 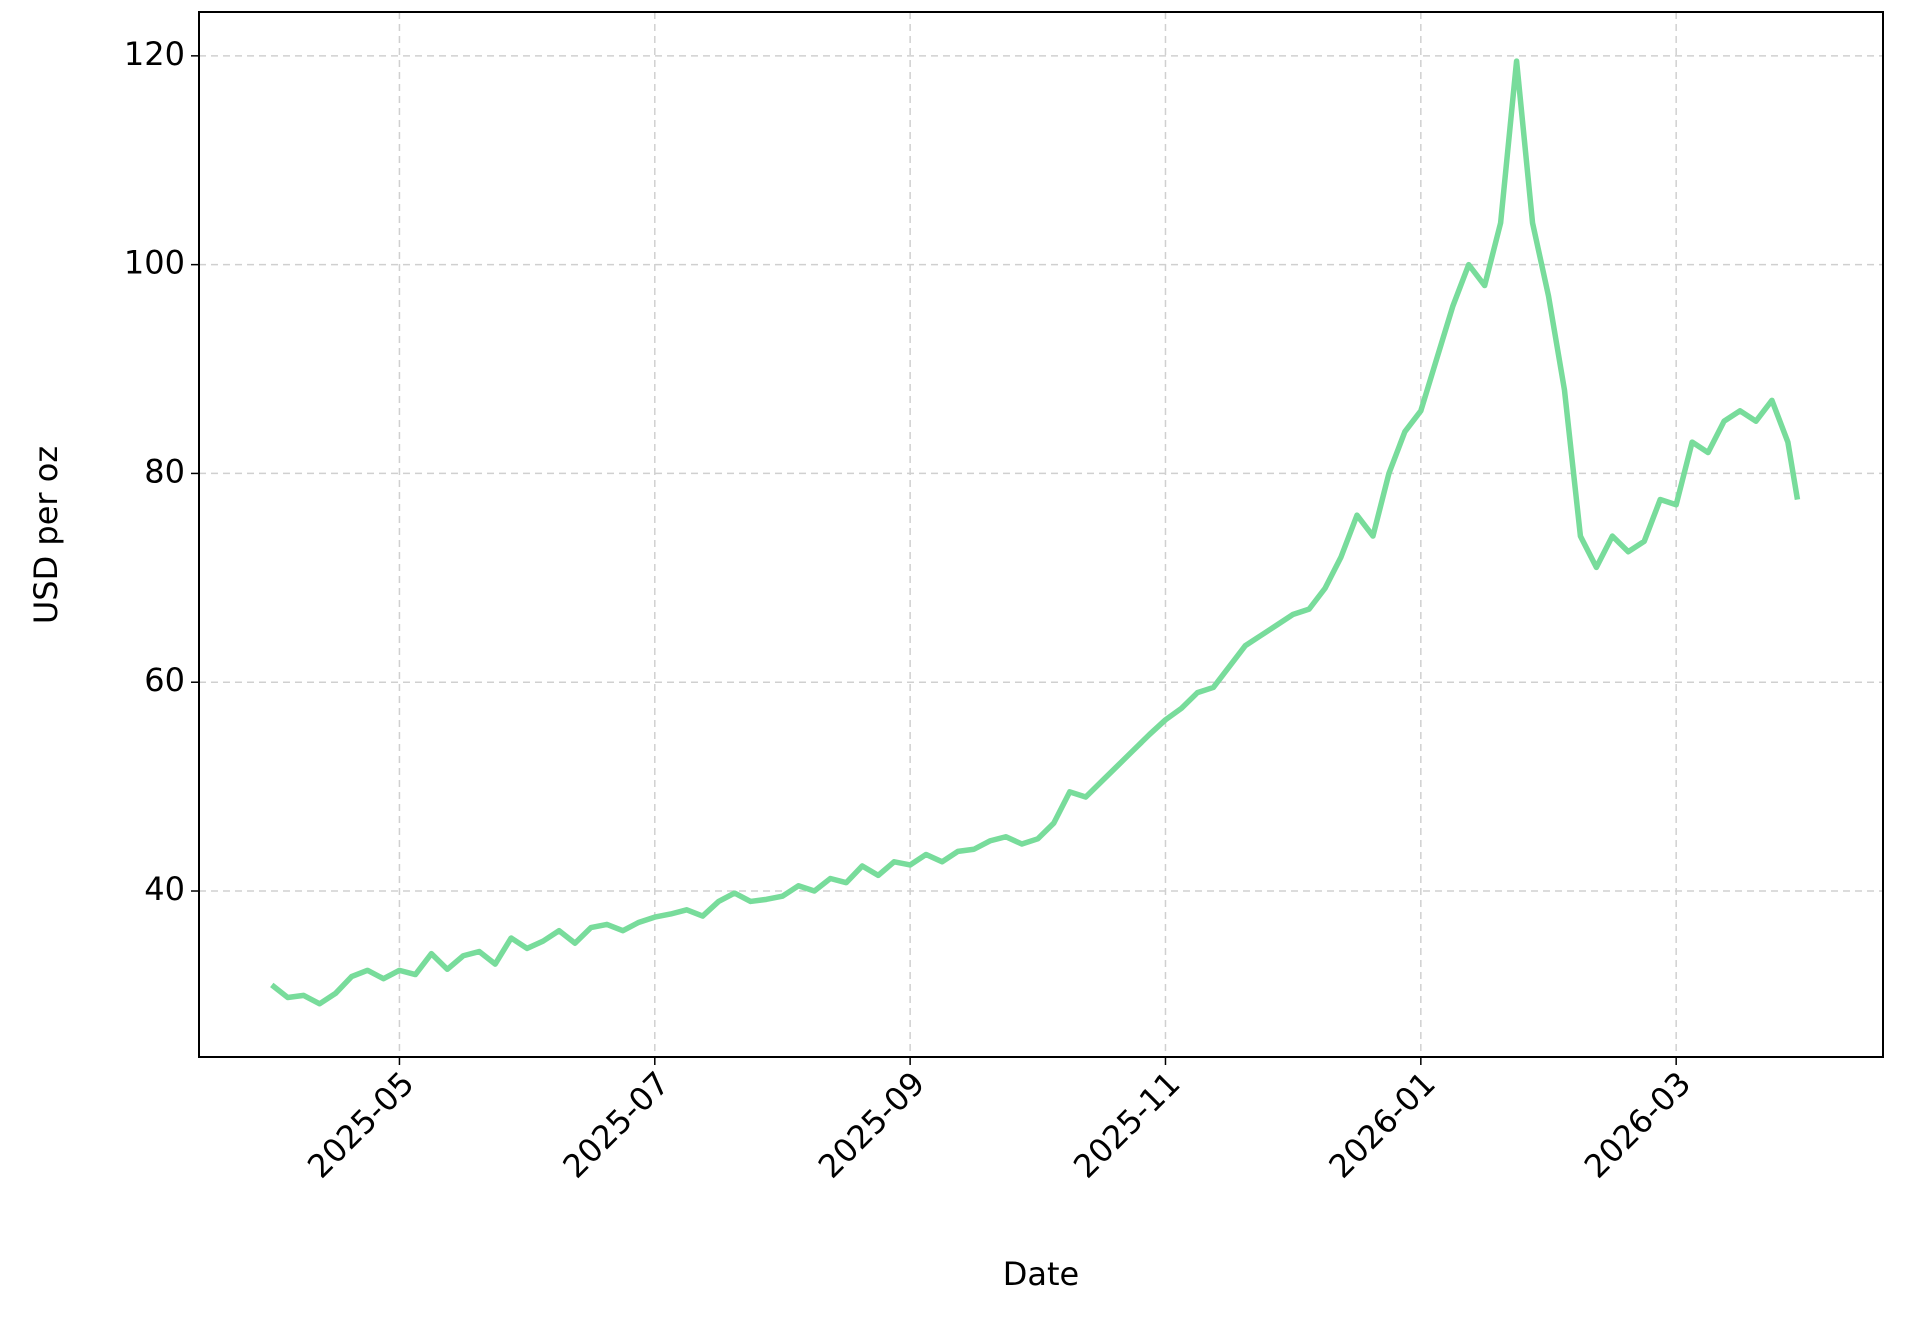 What do you see at coordinates (615, 1124) in the screenshot?
I see `x-tick-label: 2025-07` at bounding box center [615, 1124].